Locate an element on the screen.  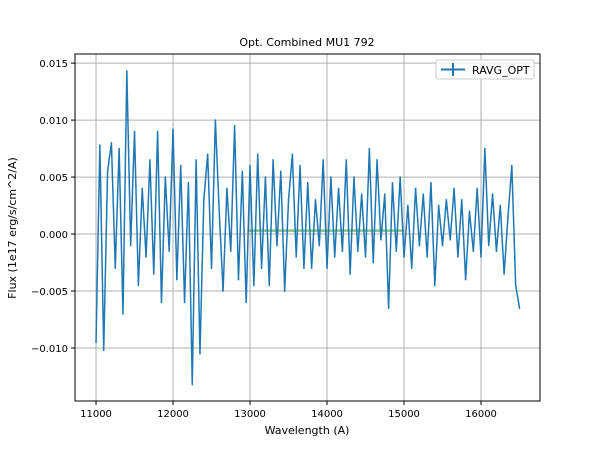
legend: RAVG_OPT is located at coordinates (485, 69).